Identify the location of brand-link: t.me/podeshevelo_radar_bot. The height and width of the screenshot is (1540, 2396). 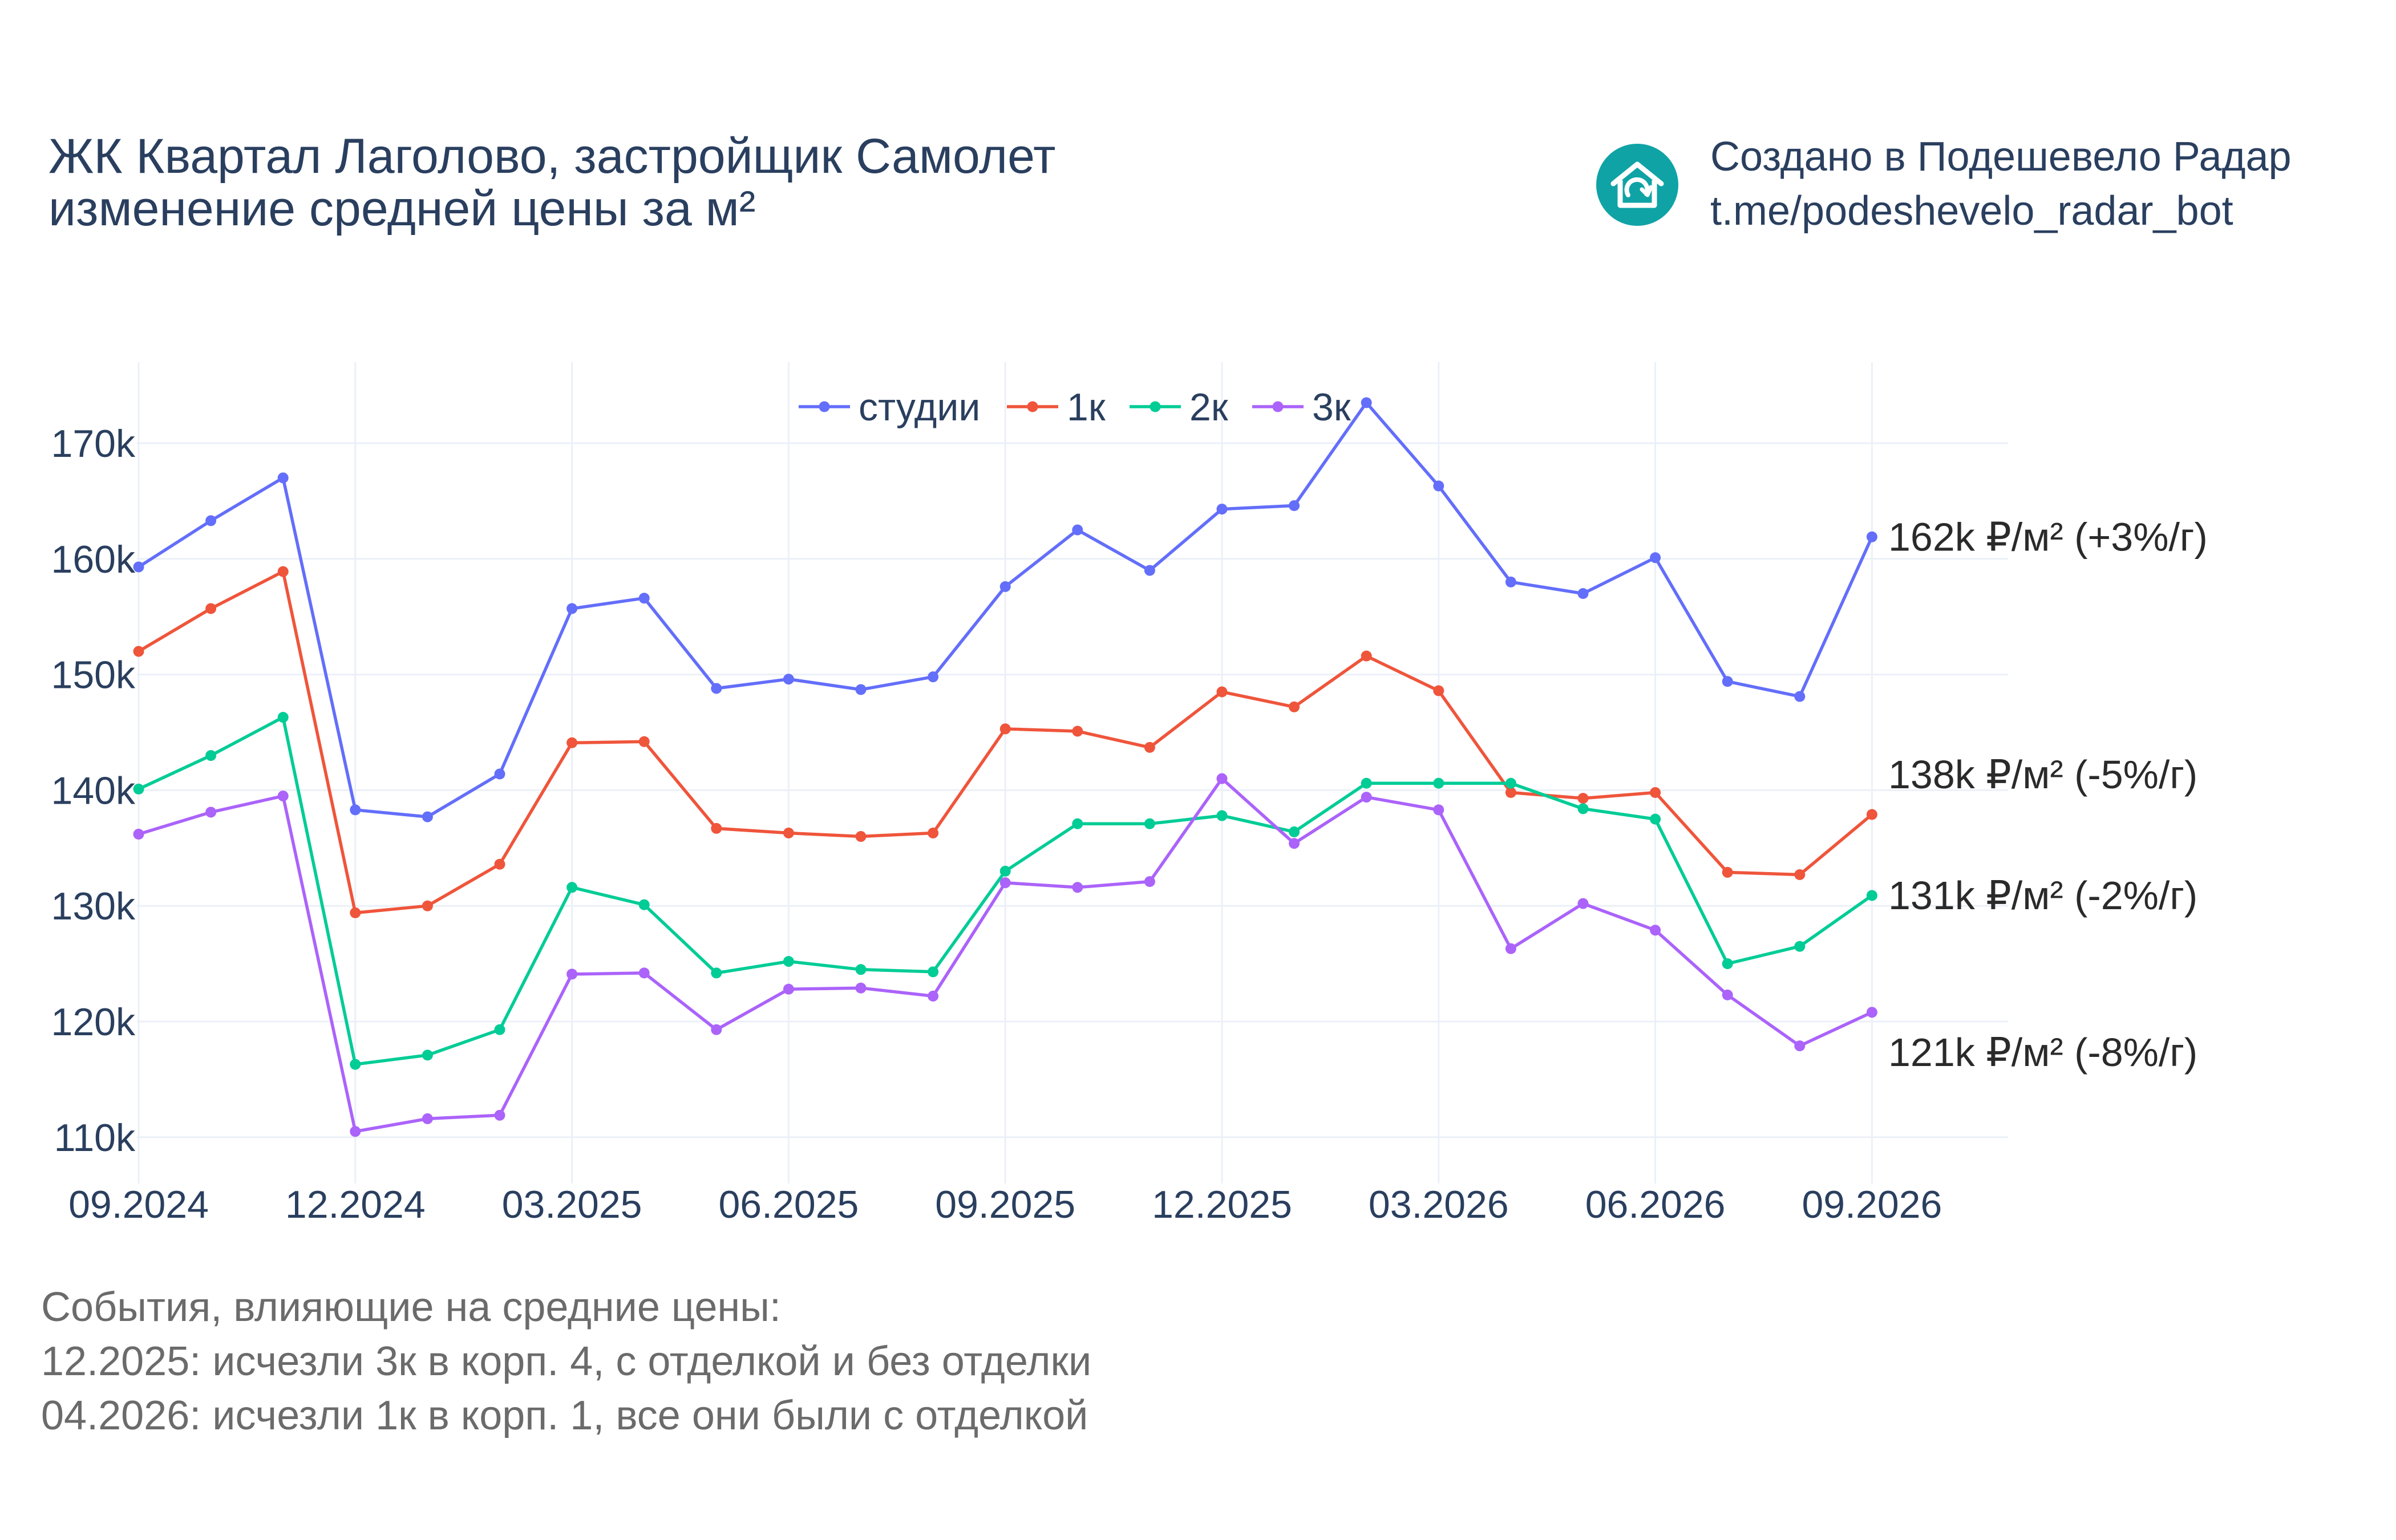
(1971, 211).